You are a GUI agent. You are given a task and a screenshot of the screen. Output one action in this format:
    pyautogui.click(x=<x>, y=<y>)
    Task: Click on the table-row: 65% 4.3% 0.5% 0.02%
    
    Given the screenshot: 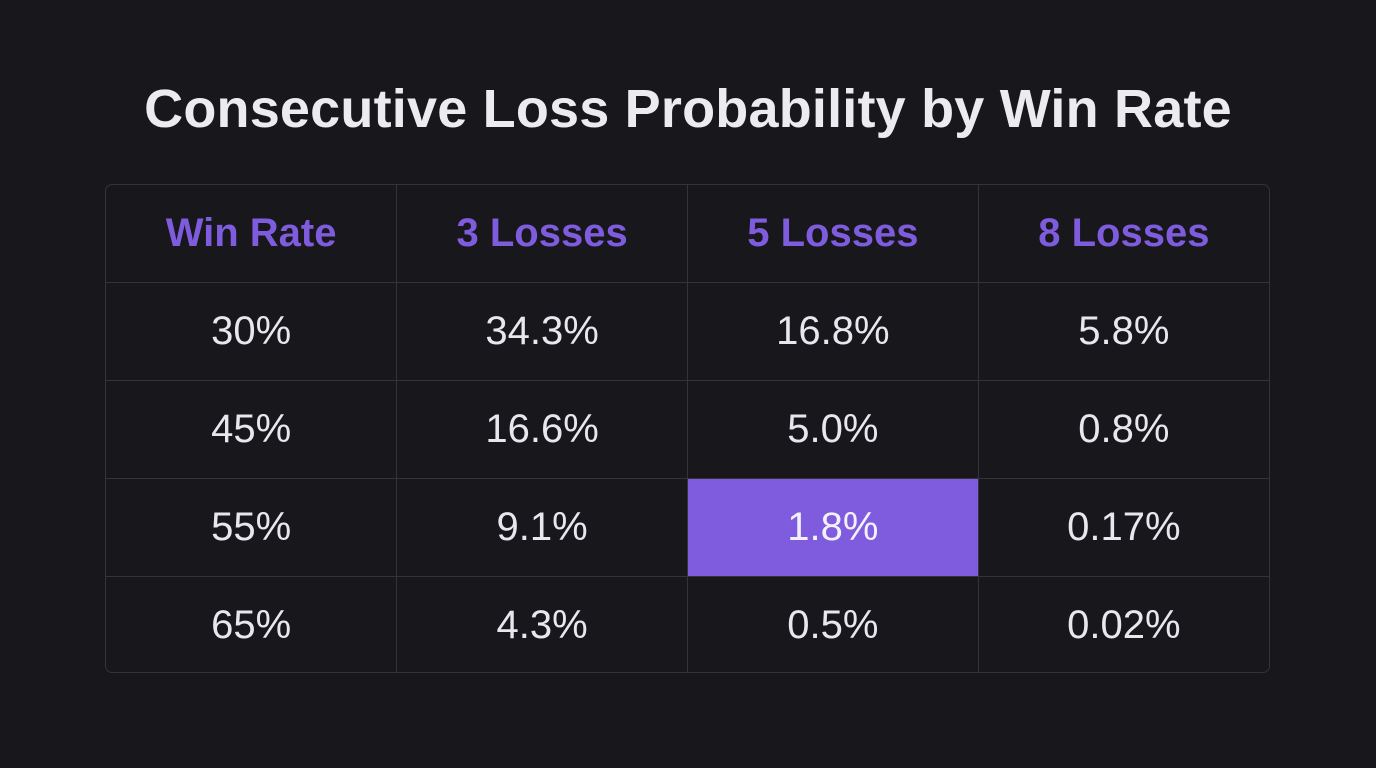 What is the action you would take?
    pyautogui.click(x=687, y=624)
    